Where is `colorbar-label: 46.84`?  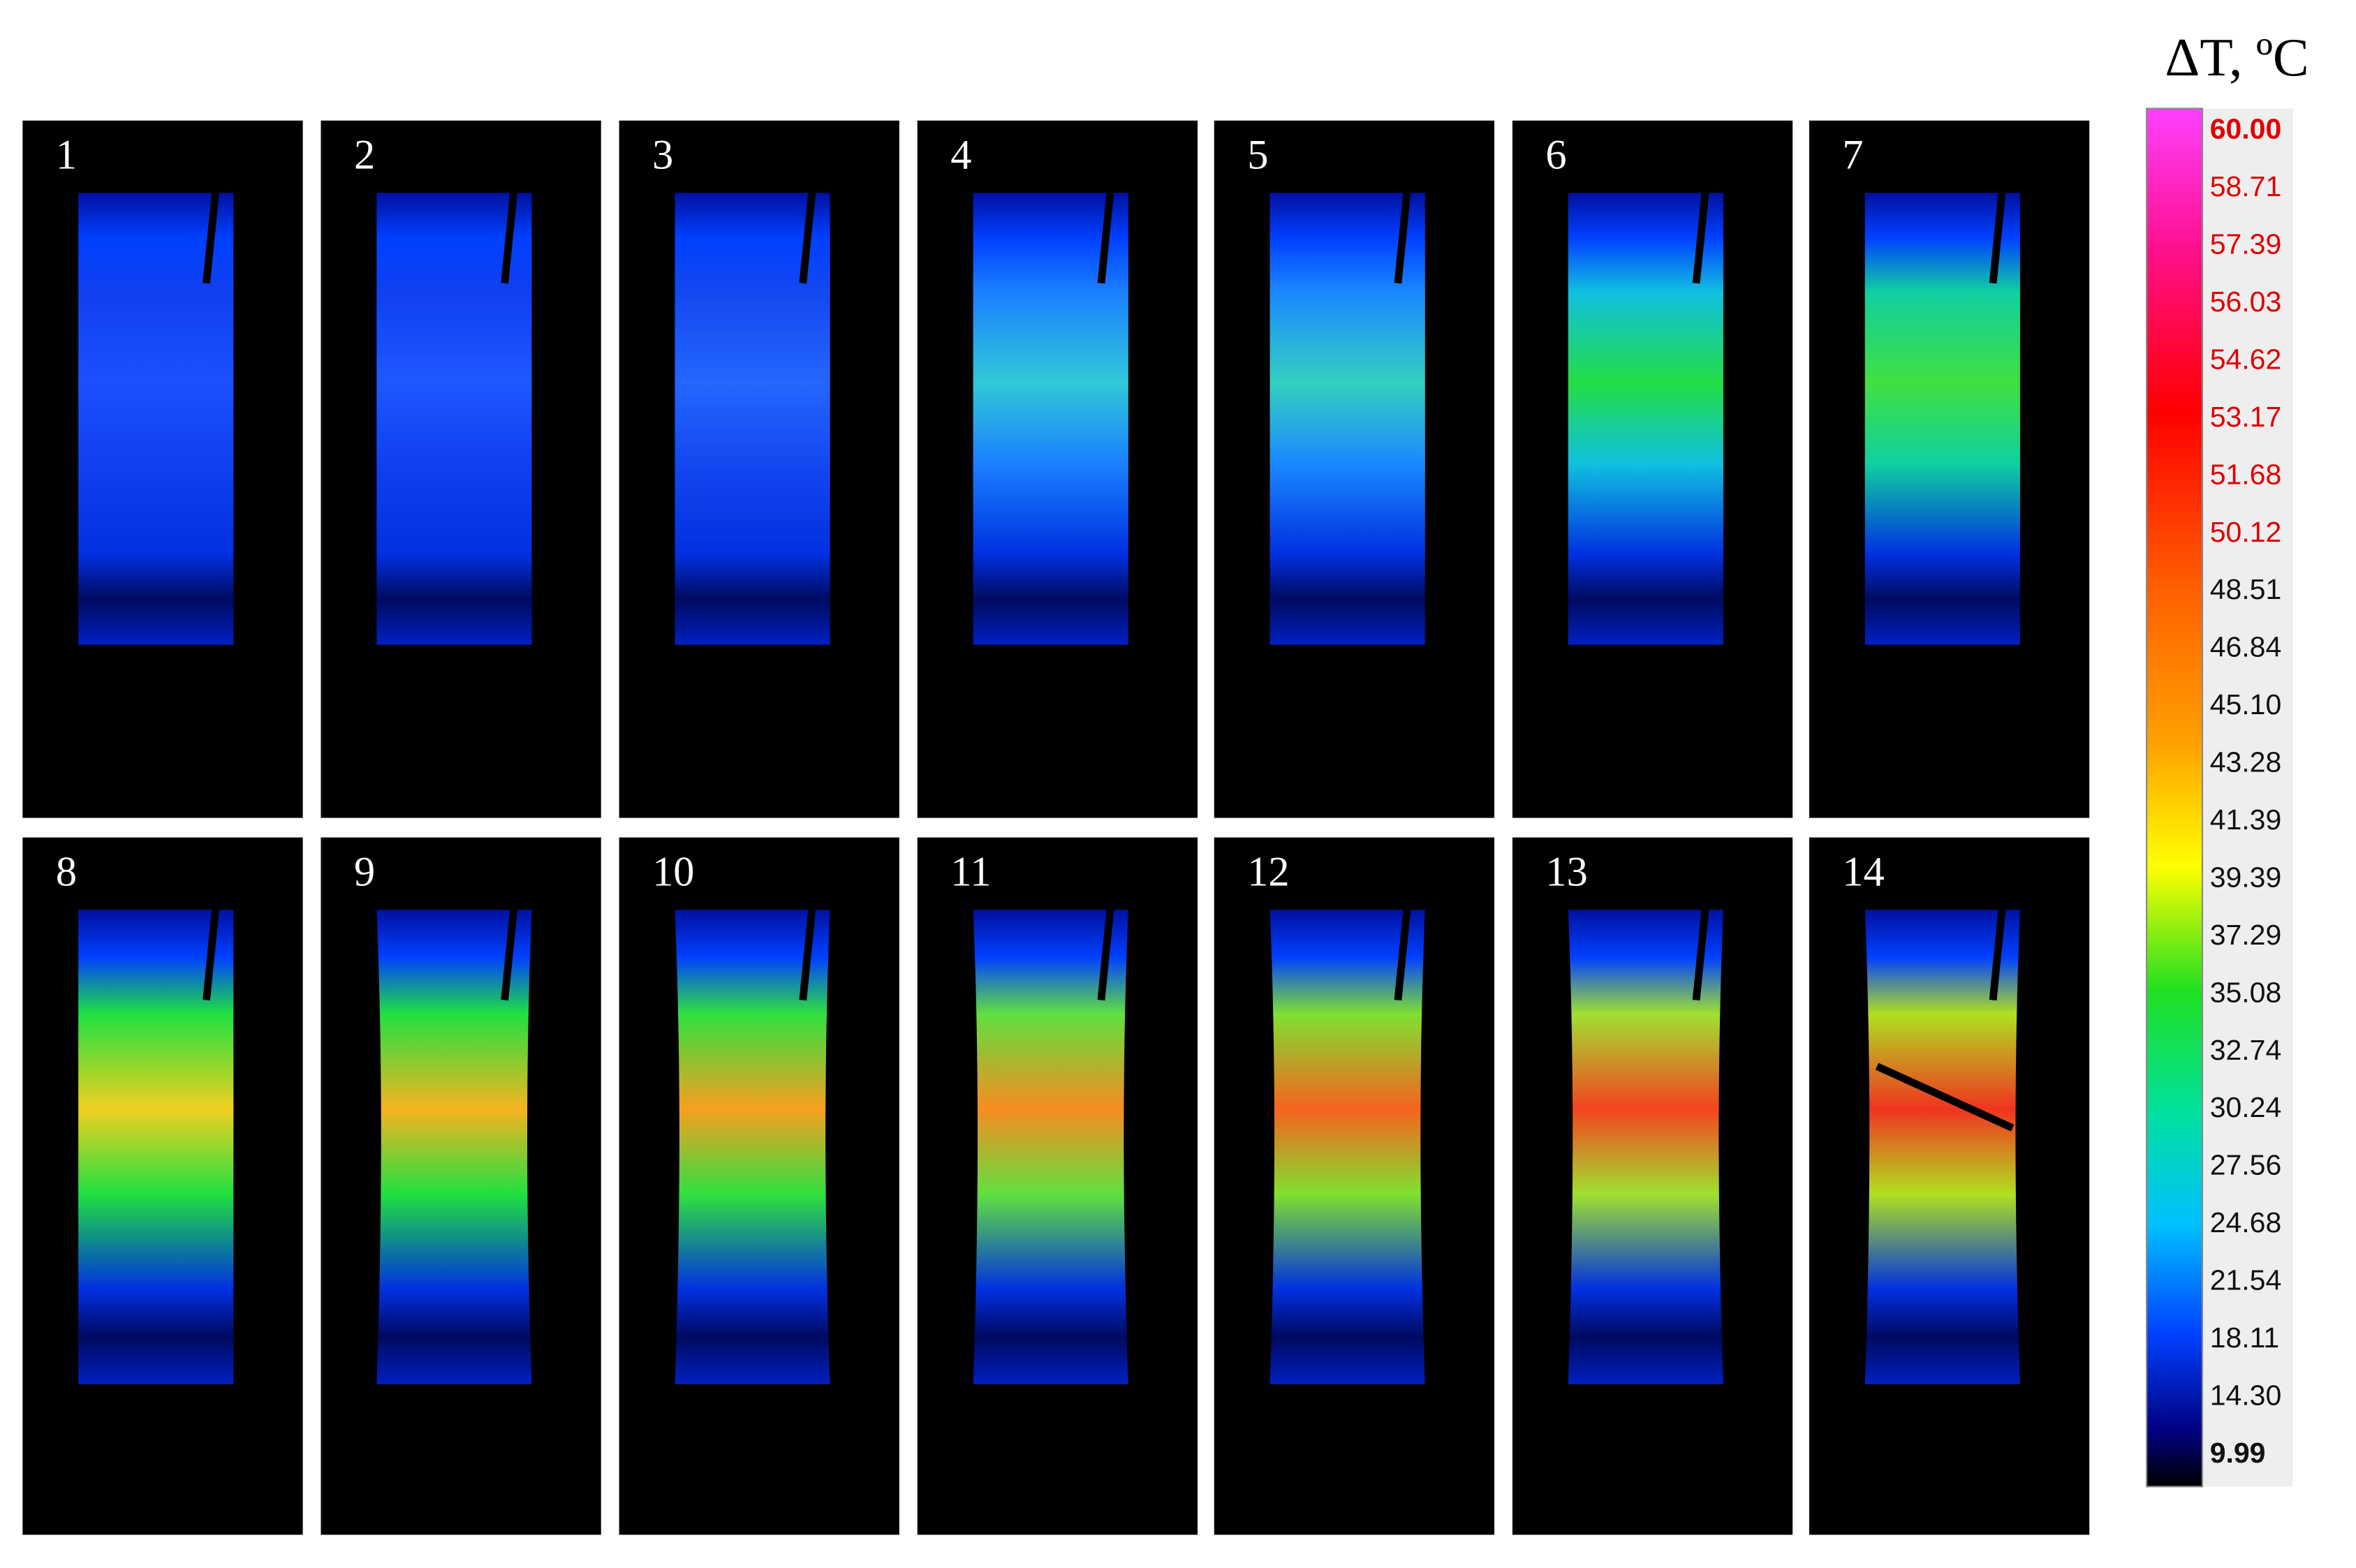
colorbar-label: 46.84 is located at coordinates (2246, 647).